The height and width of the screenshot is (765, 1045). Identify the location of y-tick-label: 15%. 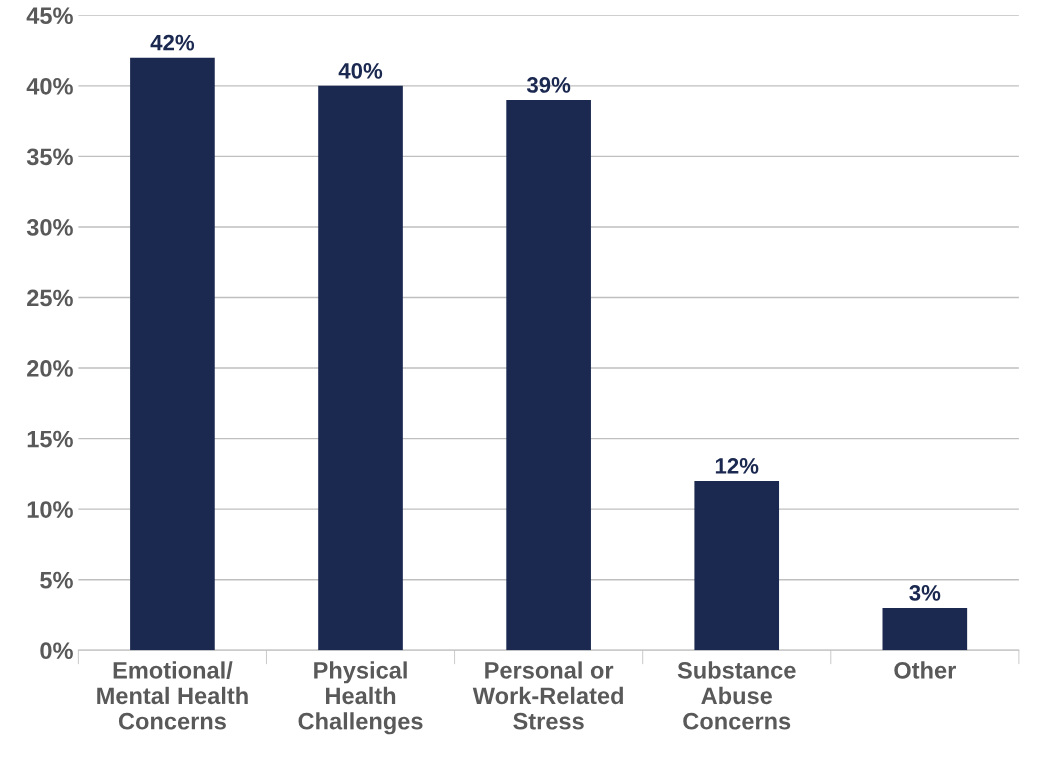
(50, 439).